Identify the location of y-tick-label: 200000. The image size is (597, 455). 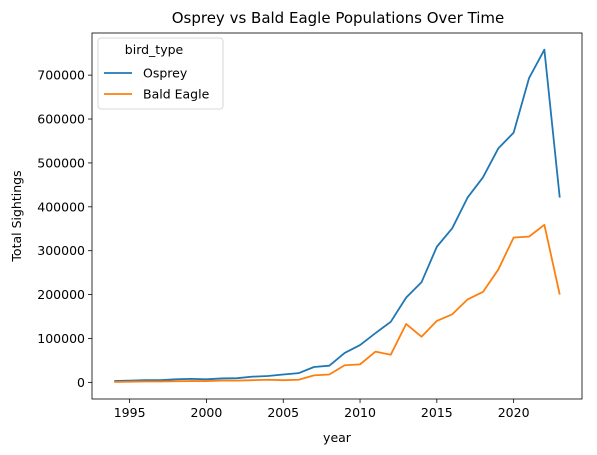
(61, 294).